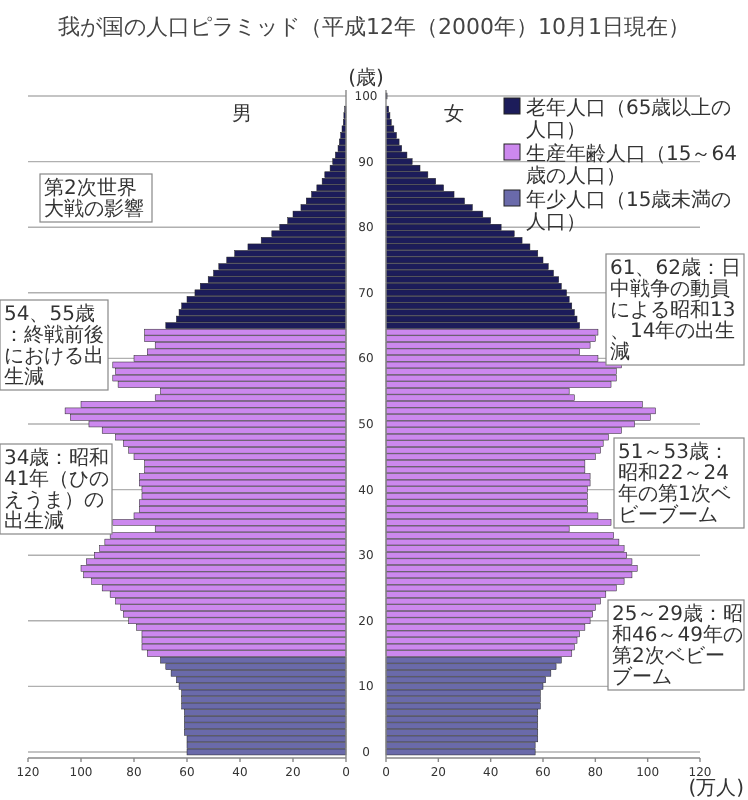 The width and height of the screenshot is (748, 800). Describe the element at coordinates (242, 115) in the screenshot. I see `annotation: 男` at that location.